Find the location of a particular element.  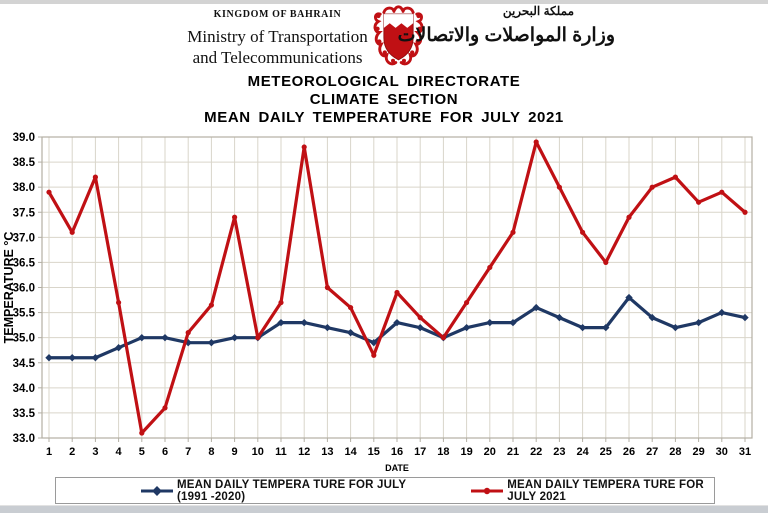

legend-item-2021: MEAN DAILY TEMPERA TURE FOR JULY 2021 is located at coordinates (592, 491).